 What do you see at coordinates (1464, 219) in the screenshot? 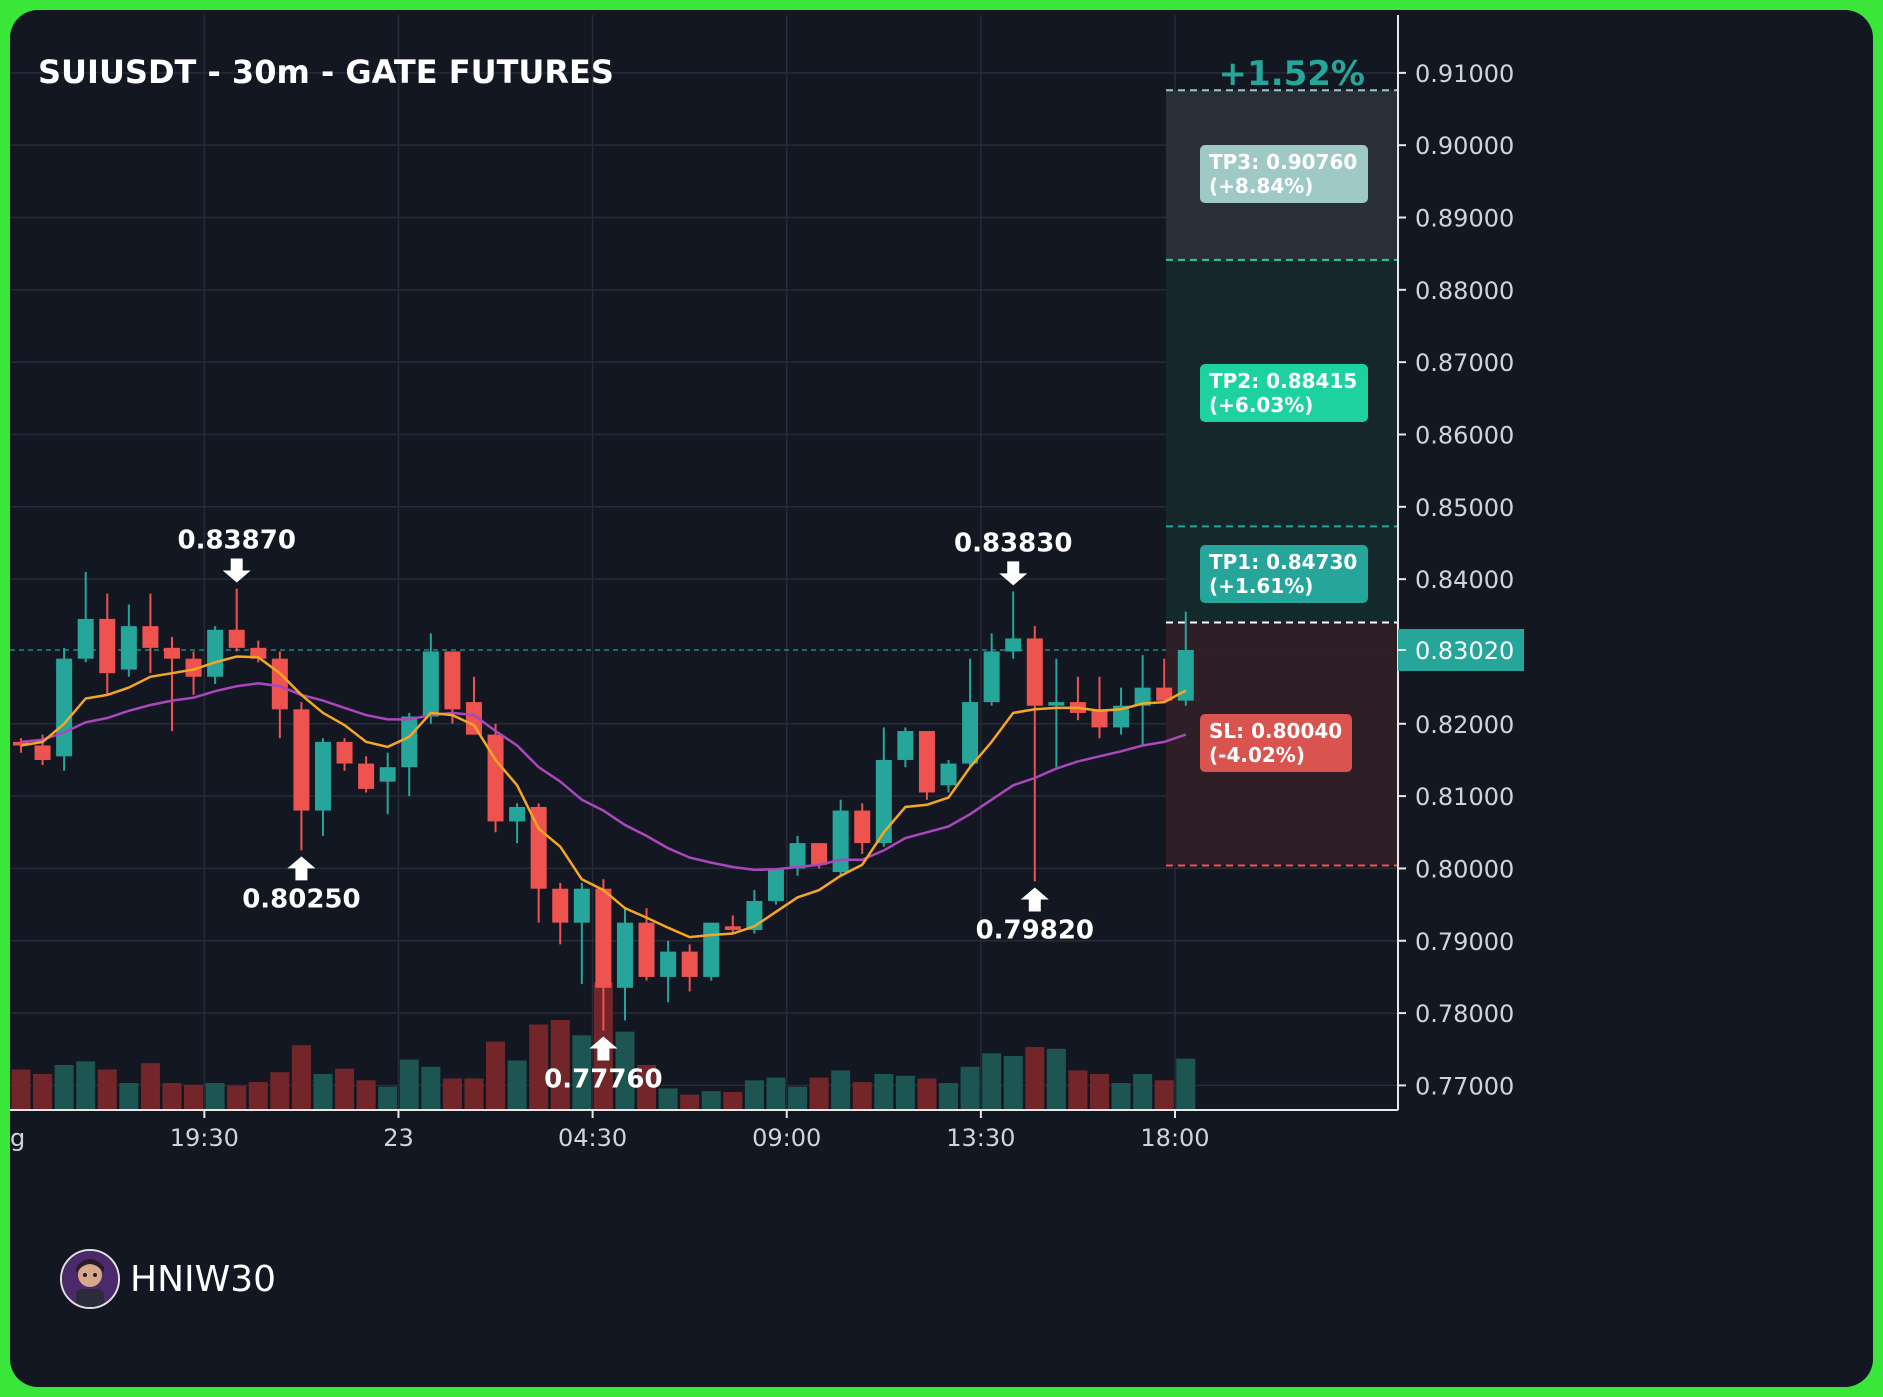
I see `y-tick-label: 0.89000` at bounding box center [1464, 219].